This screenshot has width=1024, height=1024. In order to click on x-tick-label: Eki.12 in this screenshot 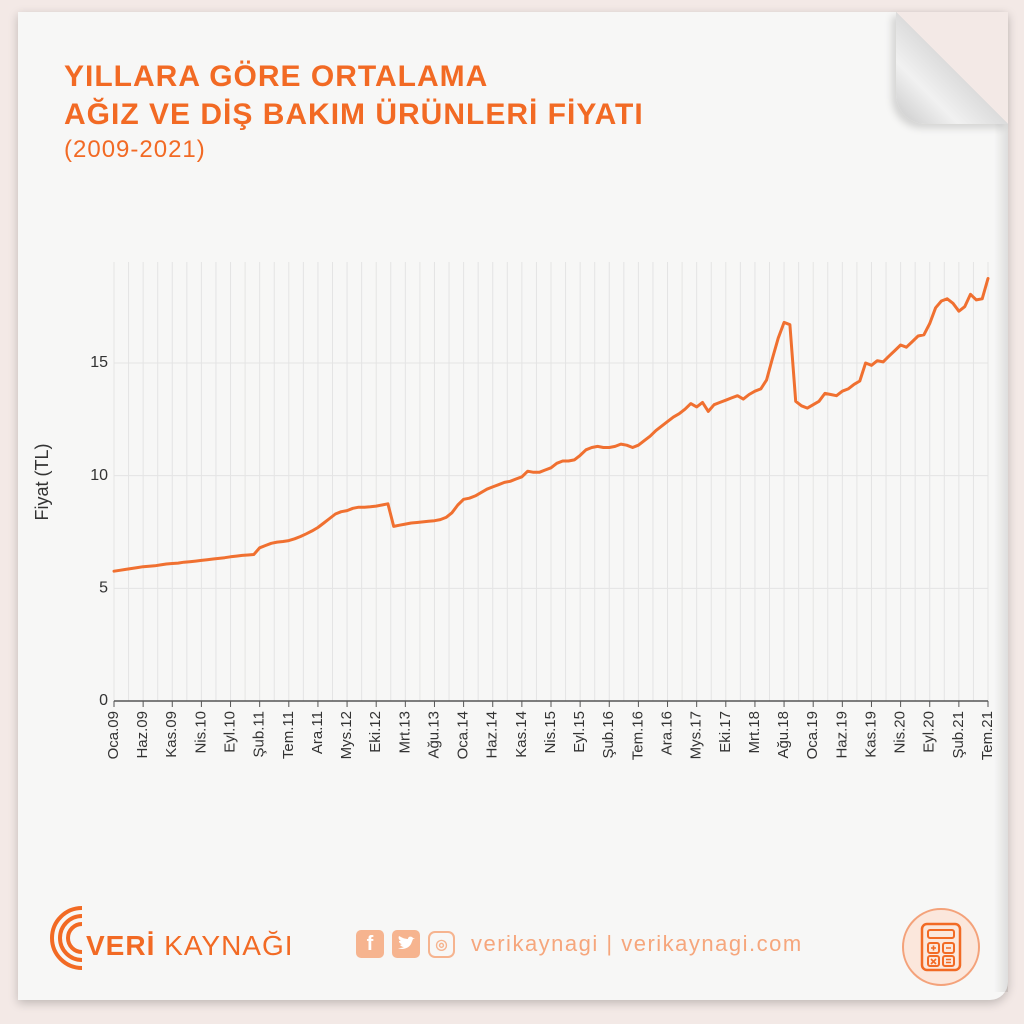, I will do `click(375, 732)`.